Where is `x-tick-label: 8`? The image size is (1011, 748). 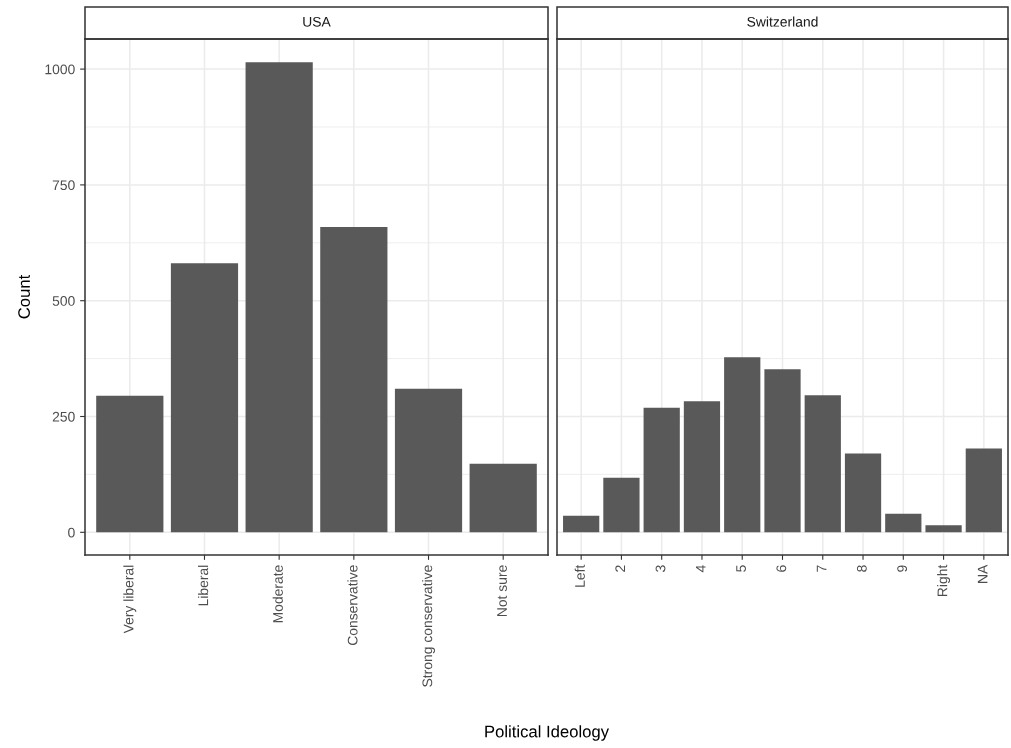
x-tick-label: 8 is located at coordinates (861, 568).